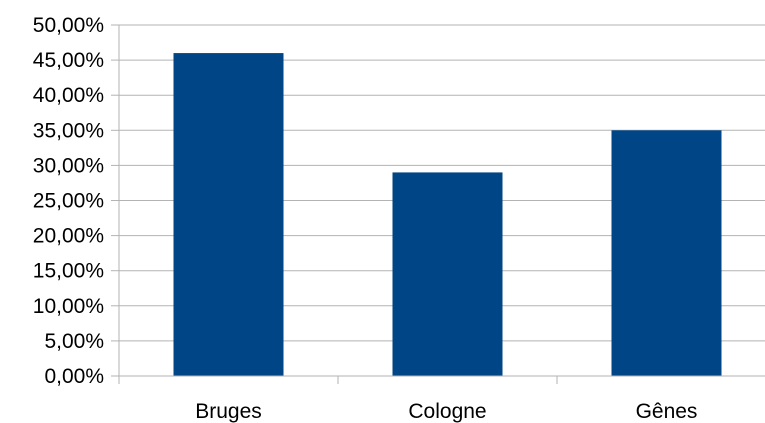 Image resolution: width=765 pixels, height=423 pixels. Describe the element at coordinates (228, 215) in the screenshot. I see `bar-bruges` at that location.